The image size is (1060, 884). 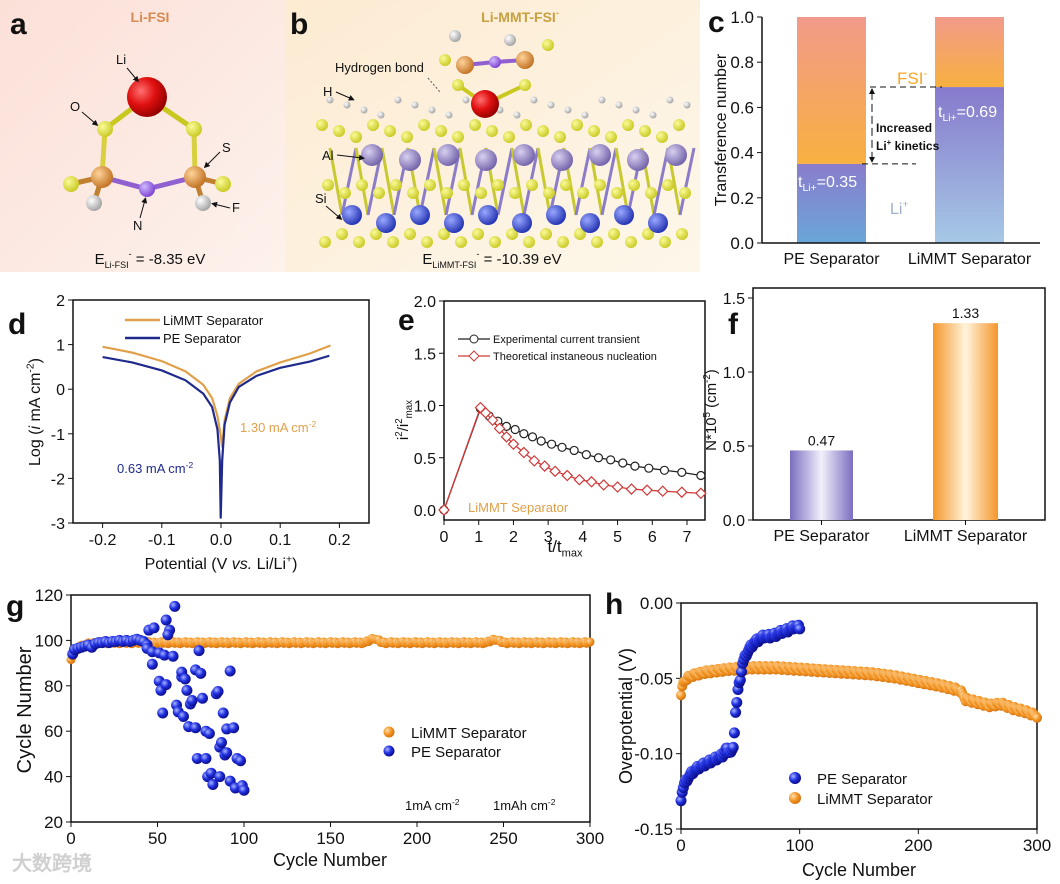 I want to click on panel-a-title: Li-FSI, so click(x=150, y=17).